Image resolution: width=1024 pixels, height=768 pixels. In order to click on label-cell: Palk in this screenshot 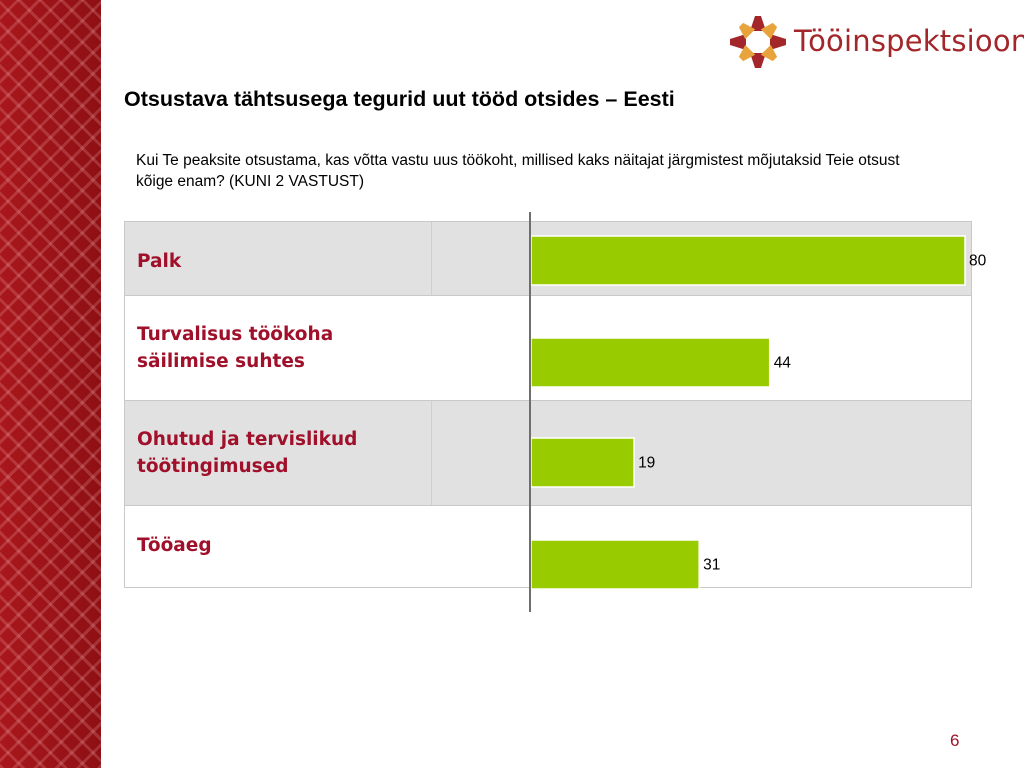, I will do `click(278, 258)`.